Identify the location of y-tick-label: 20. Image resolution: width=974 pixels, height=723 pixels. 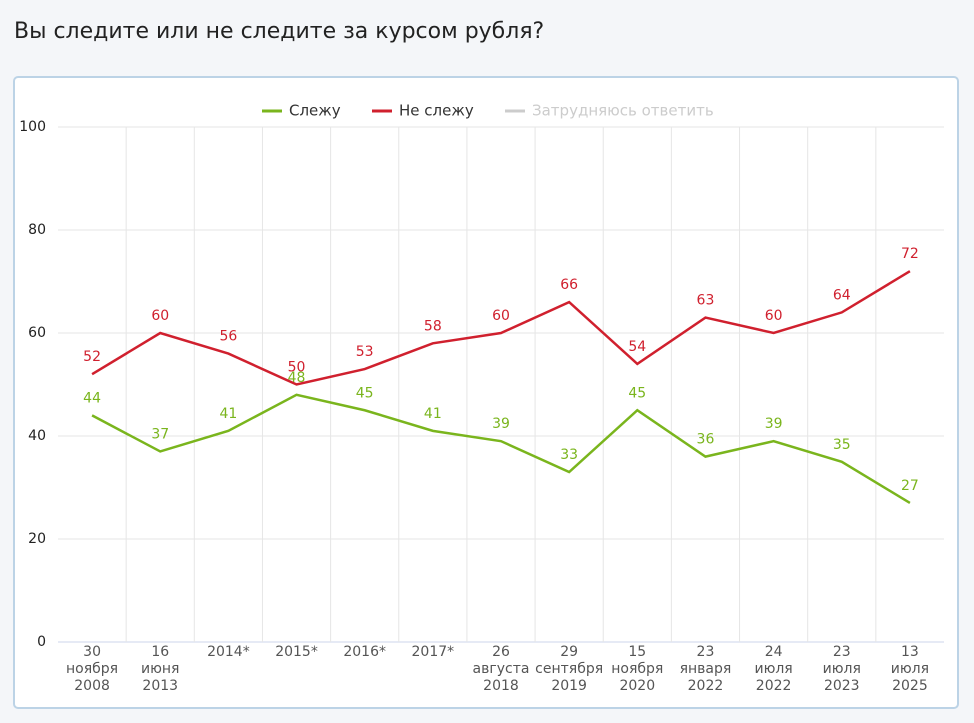
(37, 539).